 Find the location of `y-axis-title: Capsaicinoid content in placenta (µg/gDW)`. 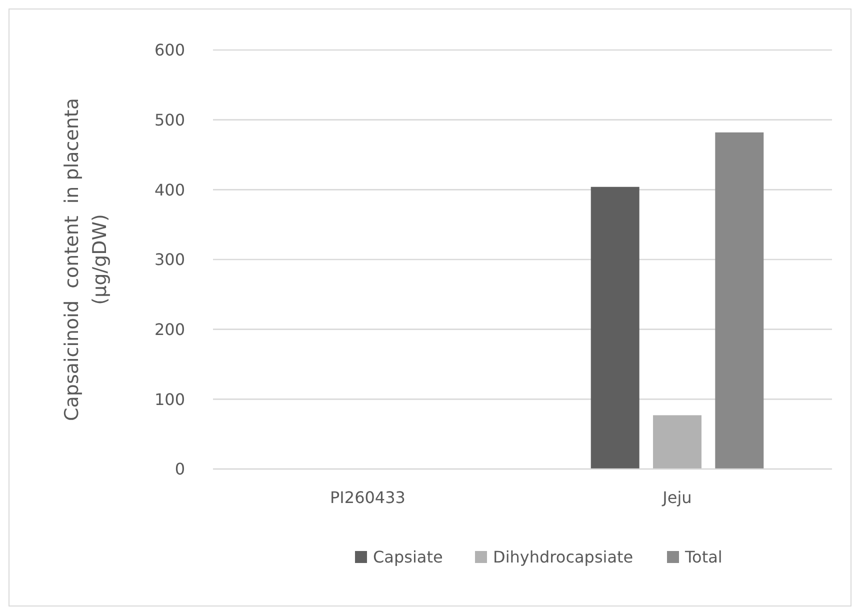

y-axis-title: Capsaicinoid content in placenta (µg/gDW) is located at coordinates (86, 260).